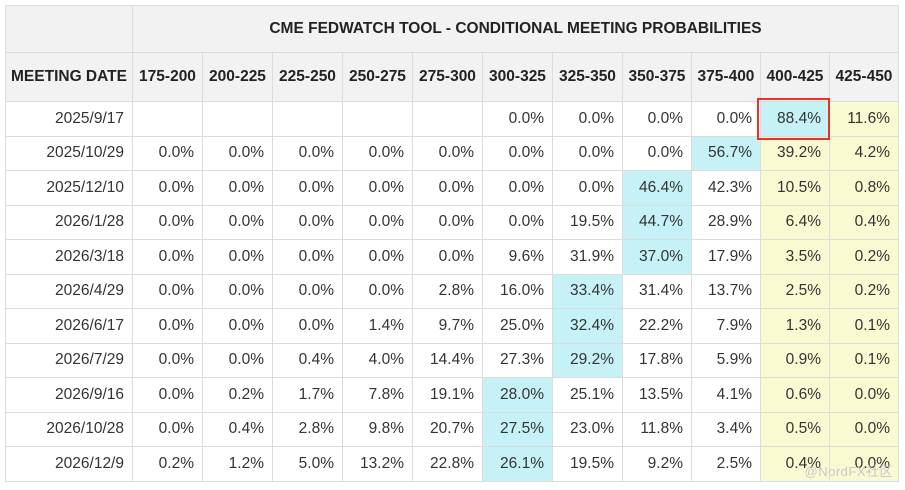 Image resolution: width=905 pixels, height=490 pixels. I want to click on probability-cell: 28.9%, so click(726, 222).